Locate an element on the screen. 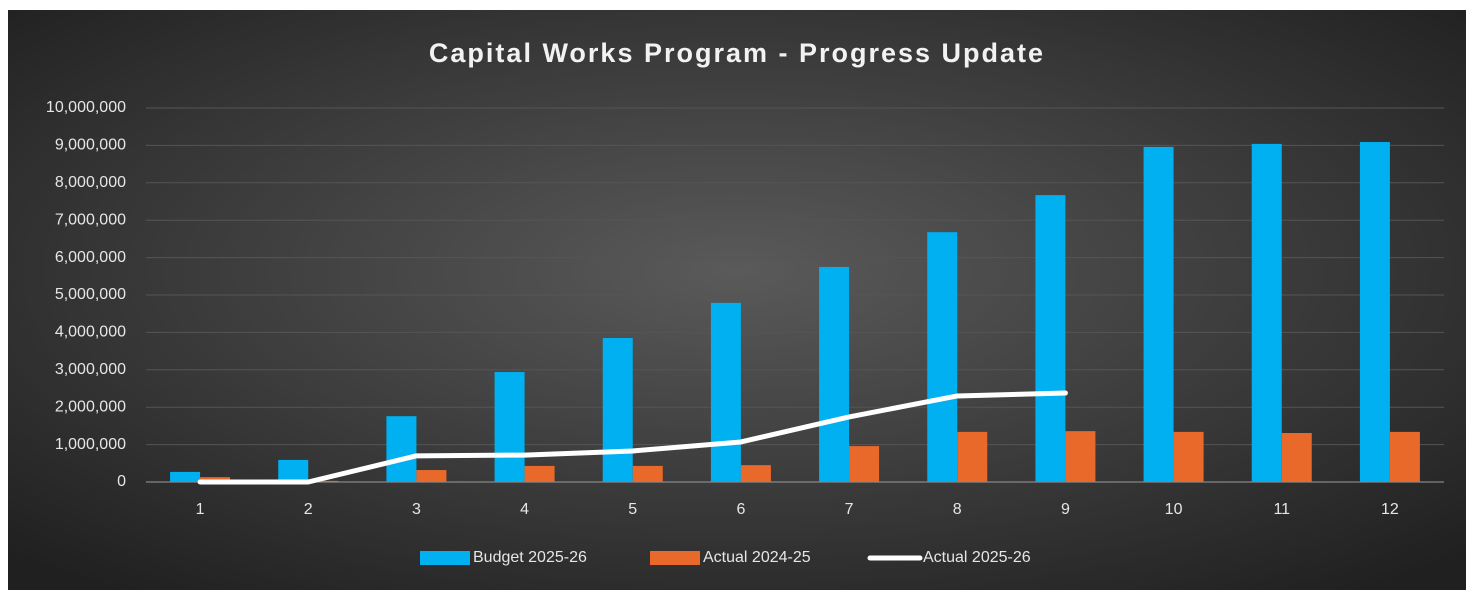  x-tick-label: 4 is located at coordinates (524, 509).